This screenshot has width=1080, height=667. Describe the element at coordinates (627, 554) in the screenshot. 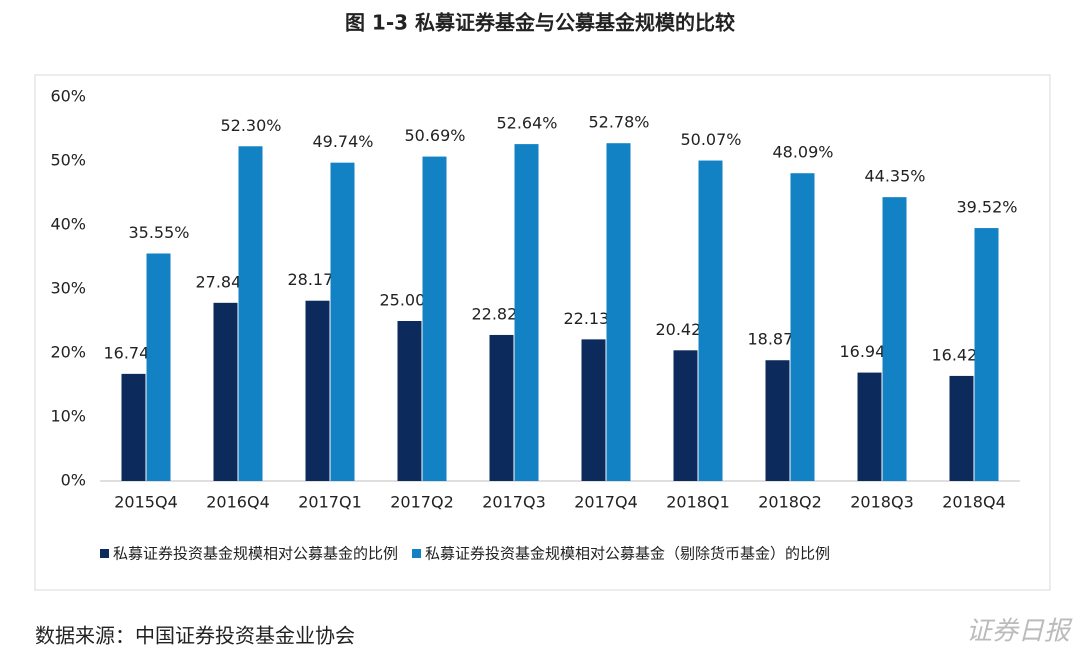

I see `legend-label: 私募证券投资基金规模相对公募基金（剔除货币基金）的比例` at that location.